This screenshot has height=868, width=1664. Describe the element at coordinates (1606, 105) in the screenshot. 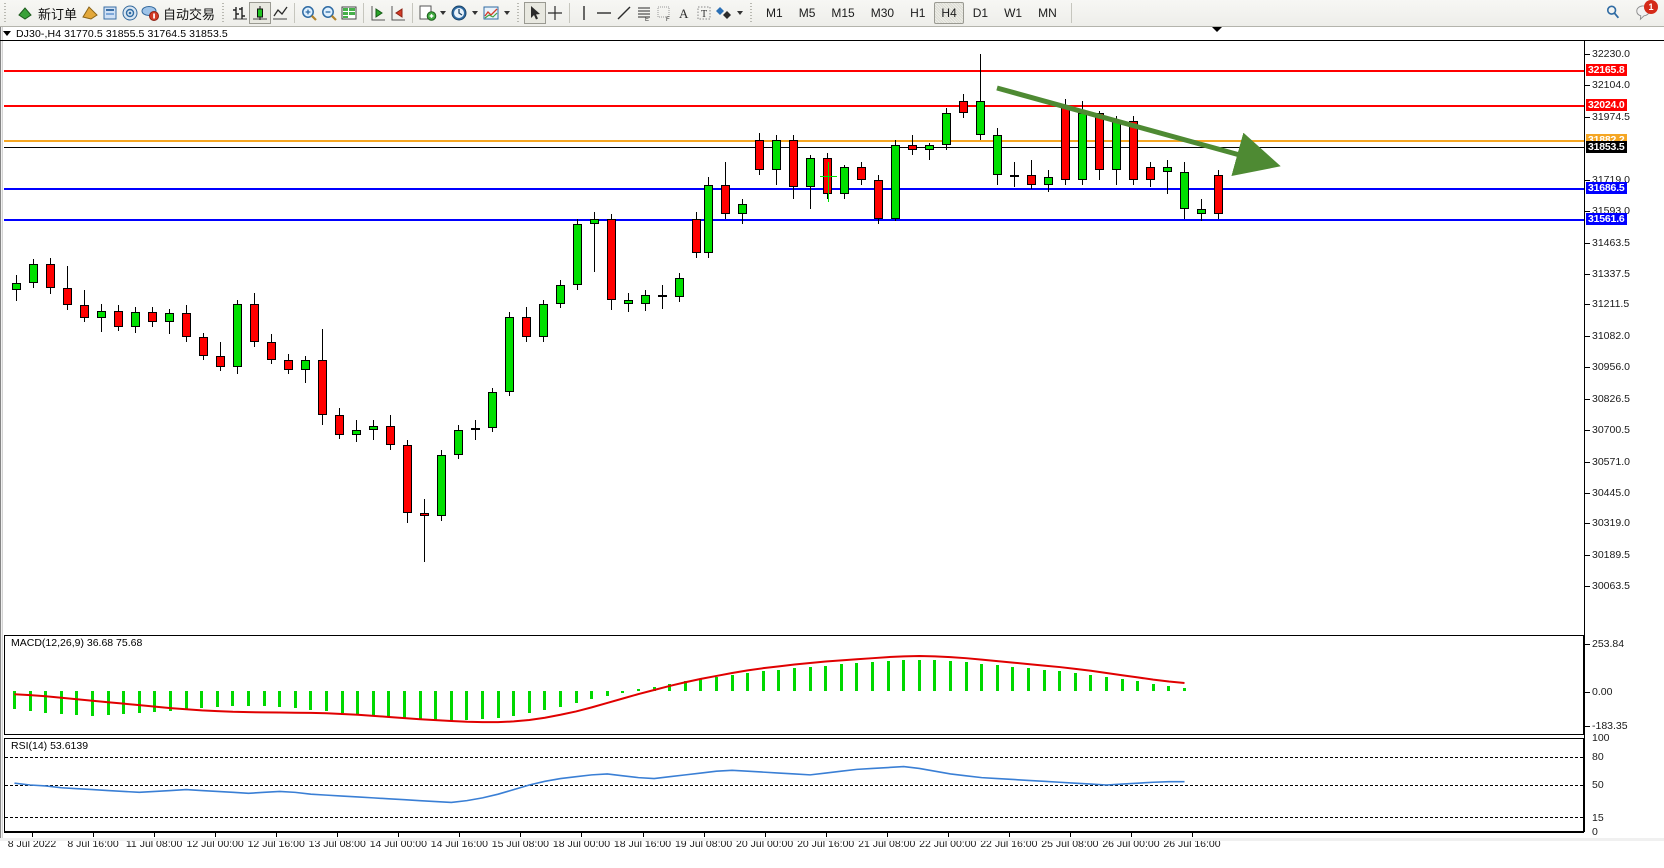

I see `price-label-resistance-lower: 32024.0` at that location.